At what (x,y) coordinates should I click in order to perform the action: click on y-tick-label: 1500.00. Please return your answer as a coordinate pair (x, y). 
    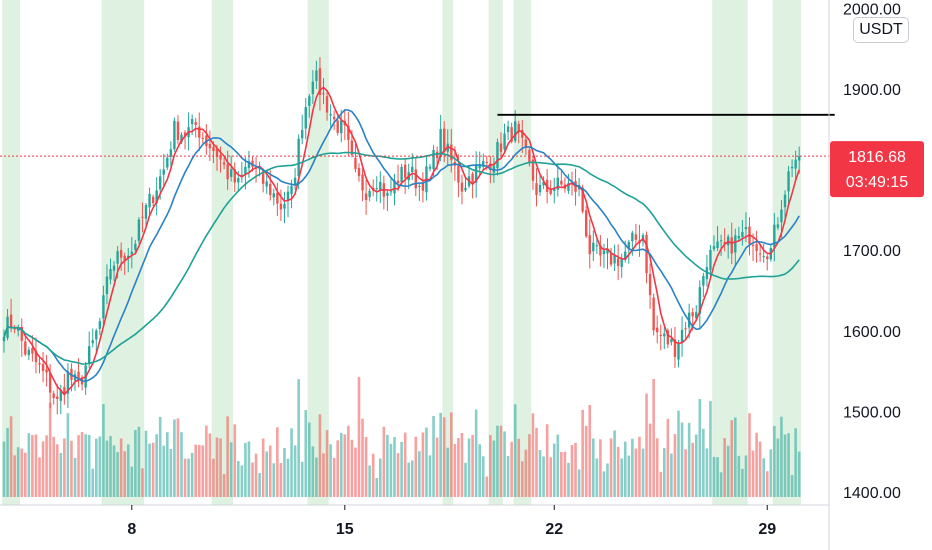
    Looking at the image, I should click on (872, 412).